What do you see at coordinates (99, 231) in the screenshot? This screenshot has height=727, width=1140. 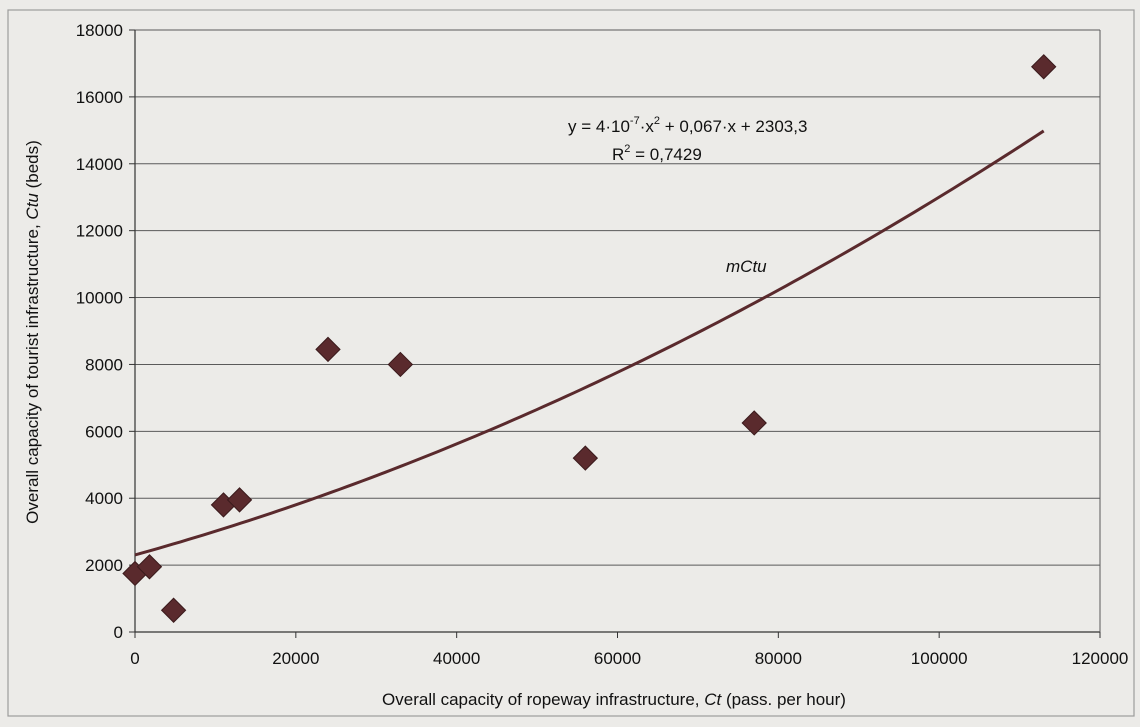 I see `y-tick-label: 12000` at bounding box center [99, 231].